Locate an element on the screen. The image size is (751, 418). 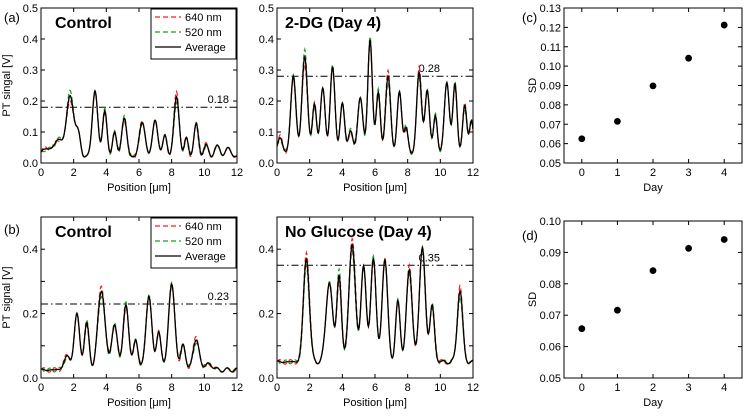
x-tick-label: 3 is located at coordinates (689, 173).